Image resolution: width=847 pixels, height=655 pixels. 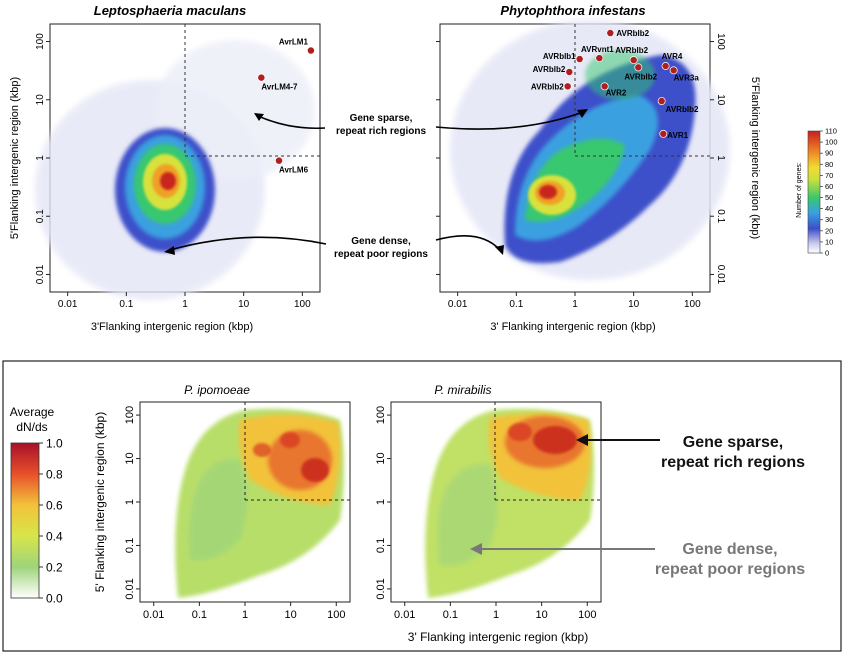 What do you see at coordinates (509, 503) in the screenshot?
I see `dnds-heatmap` at bounding box center [509, 503].